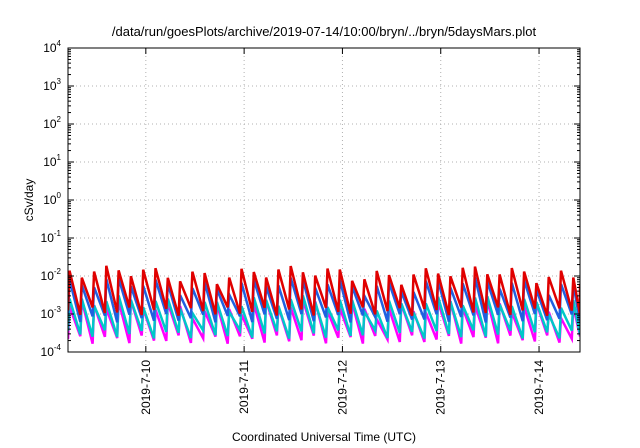 This screenshot has width=640, height=448. I want to click on y-tick-label: 10⁰, so click(52, 199).